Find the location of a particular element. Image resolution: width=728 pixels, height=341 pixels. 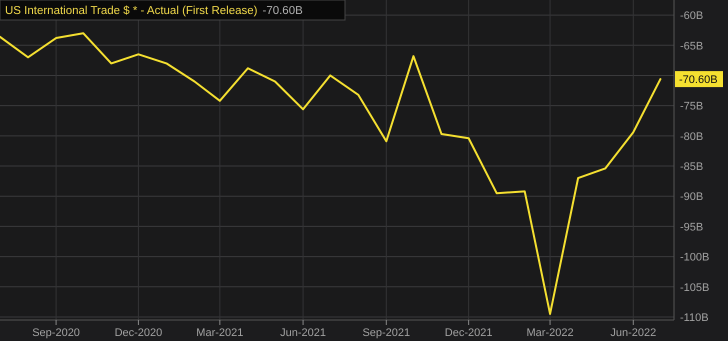

y-tick-label: -80B is located at coordinates (692, 136).